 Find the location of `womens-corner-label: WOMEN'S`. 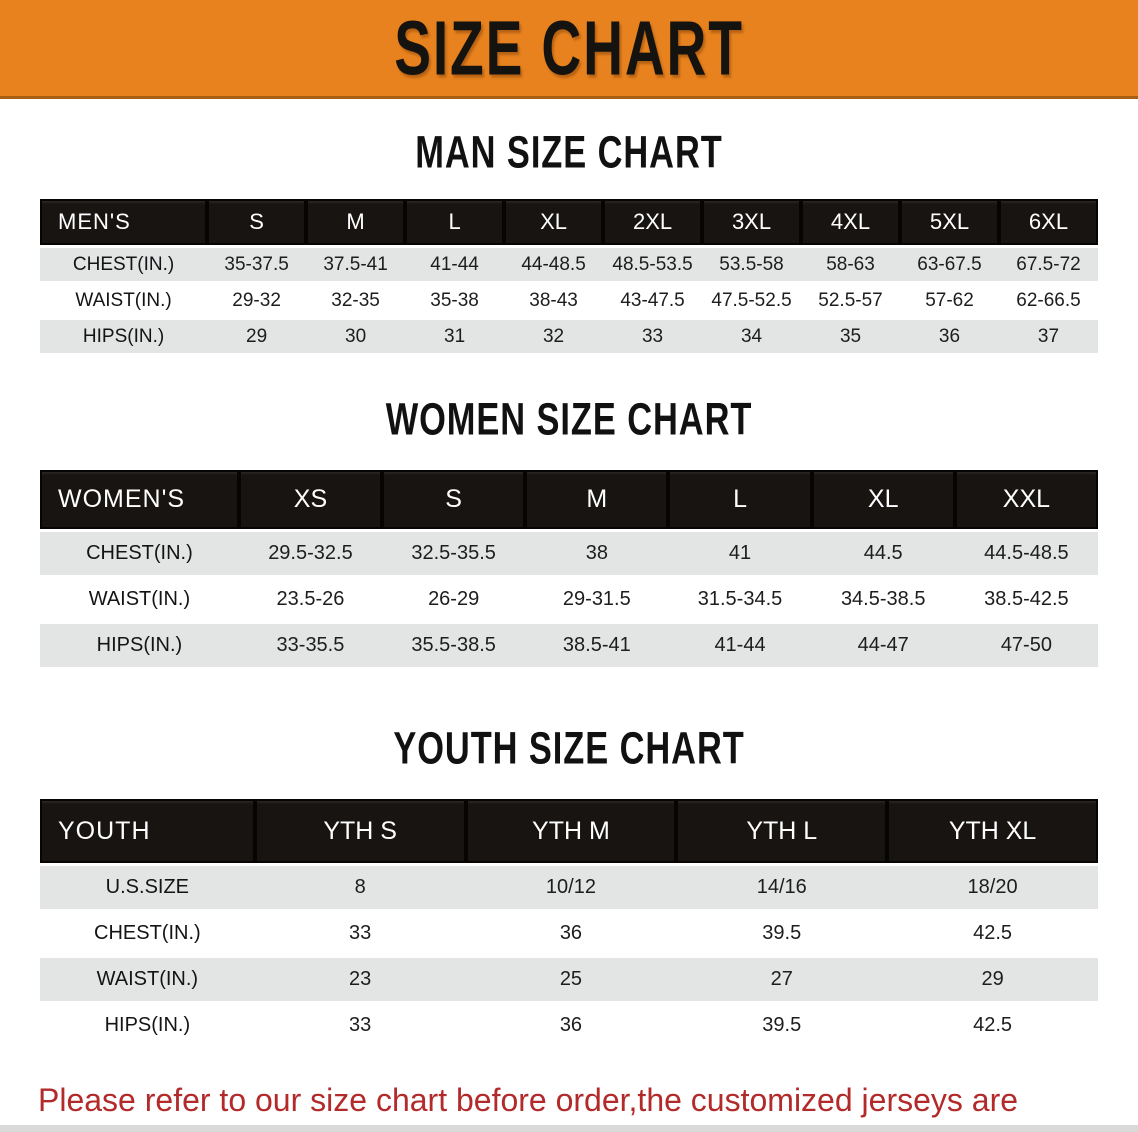

womens-corner-label: WOMEN'S is located at coordinates (139, 499).